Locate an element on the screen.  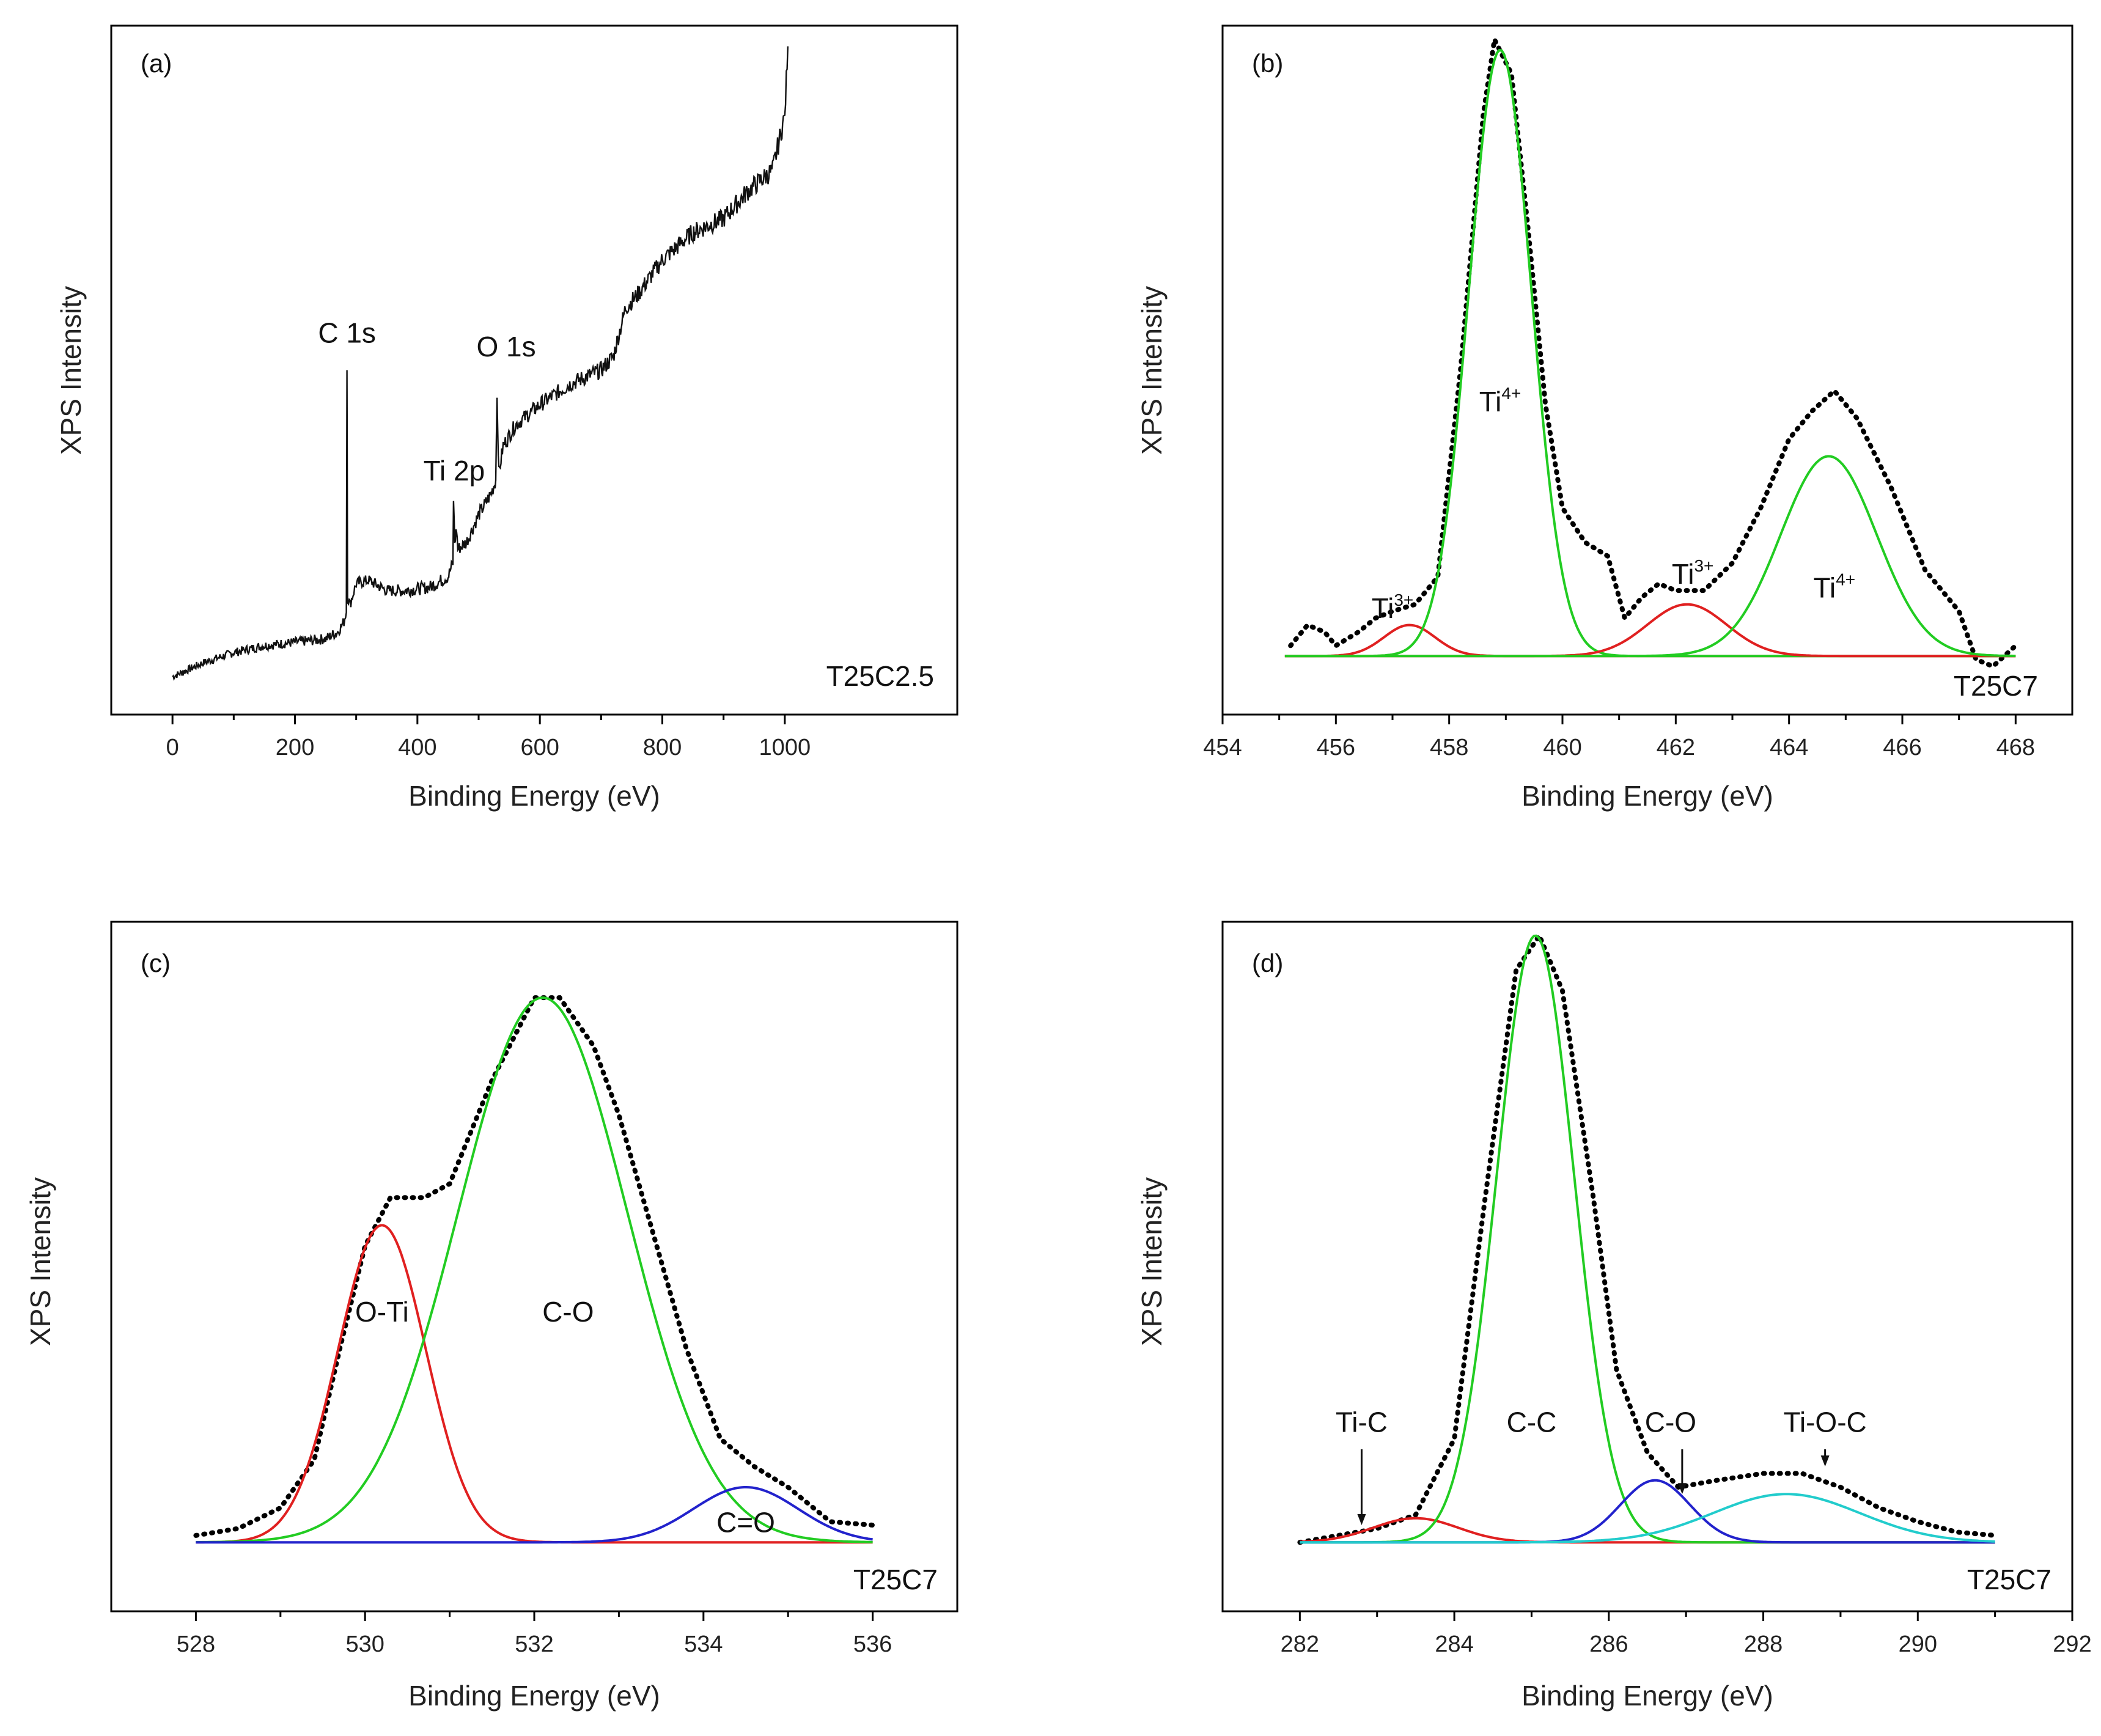
panel-b-x-tick-label: 456 is located at coordinates (1336, 747).